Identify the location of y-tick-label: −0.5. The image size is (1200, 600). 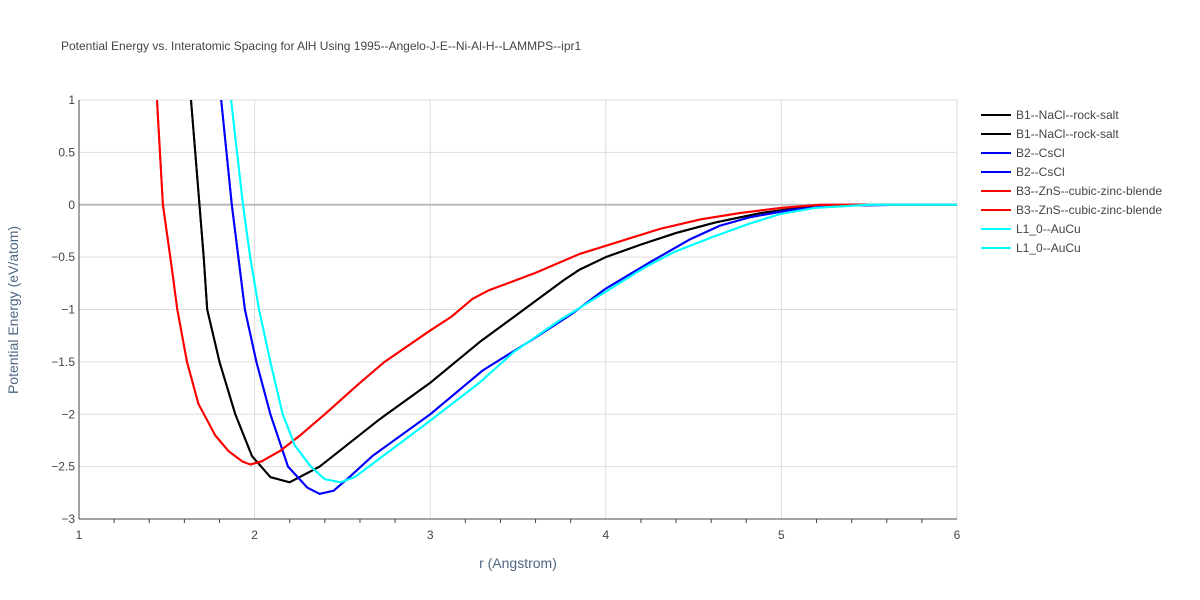
(63, 257).